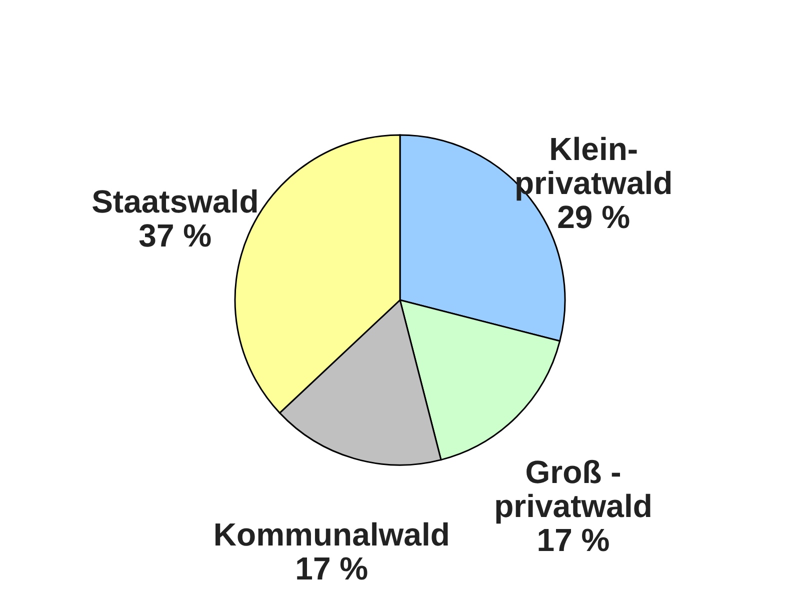  What do you see at coordinates (175, 236) in the screenshot?
I see `data-label: 37 %` at bounding box center [175, 236].